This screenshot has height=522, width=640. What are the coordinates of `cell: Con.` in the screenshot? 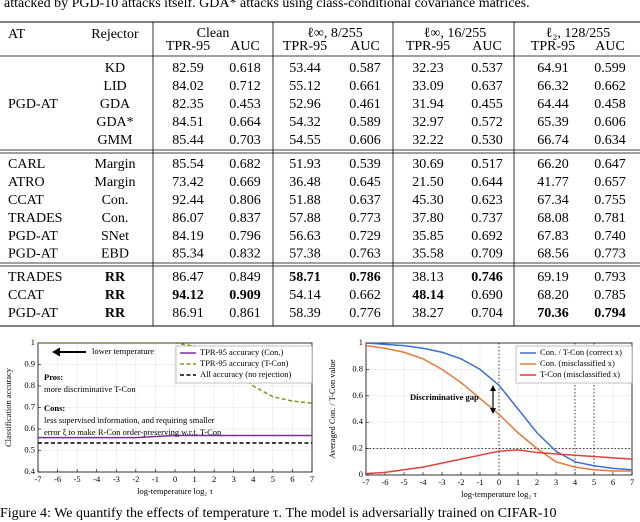 It's located at (115, 218).